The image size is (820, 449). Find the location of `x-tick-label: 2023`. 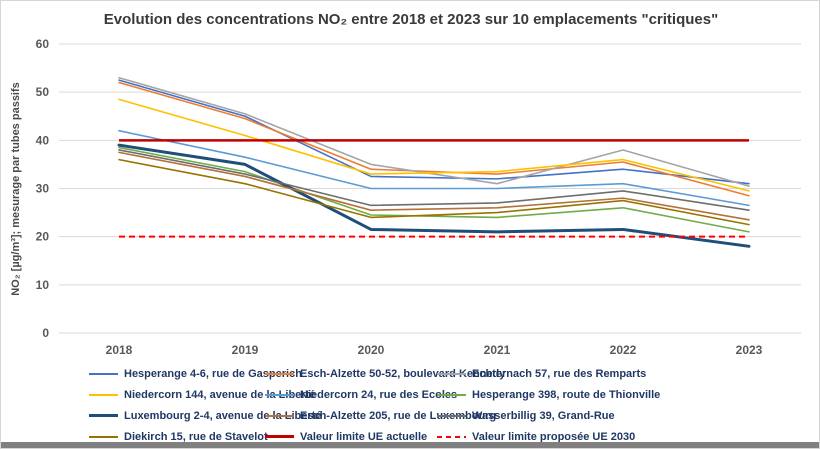

x-tick-label: 2023 is located at coordinates (749, 350).